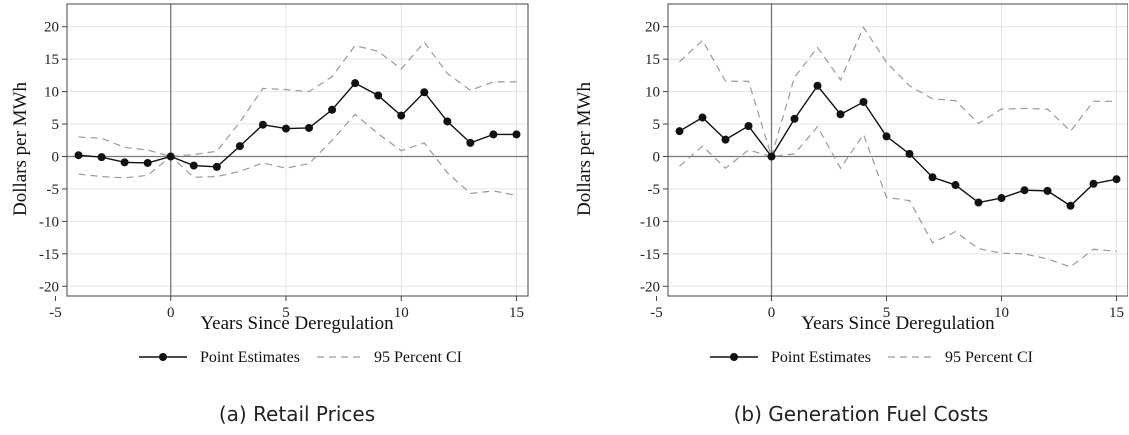 Image resolution: width=1129 pixels, height=435 pixels. Describe the element at coordinates (861, 414) in the screenshot. I see `caption-fuel-costs: (b) Generation Fuel Costs` at that location.